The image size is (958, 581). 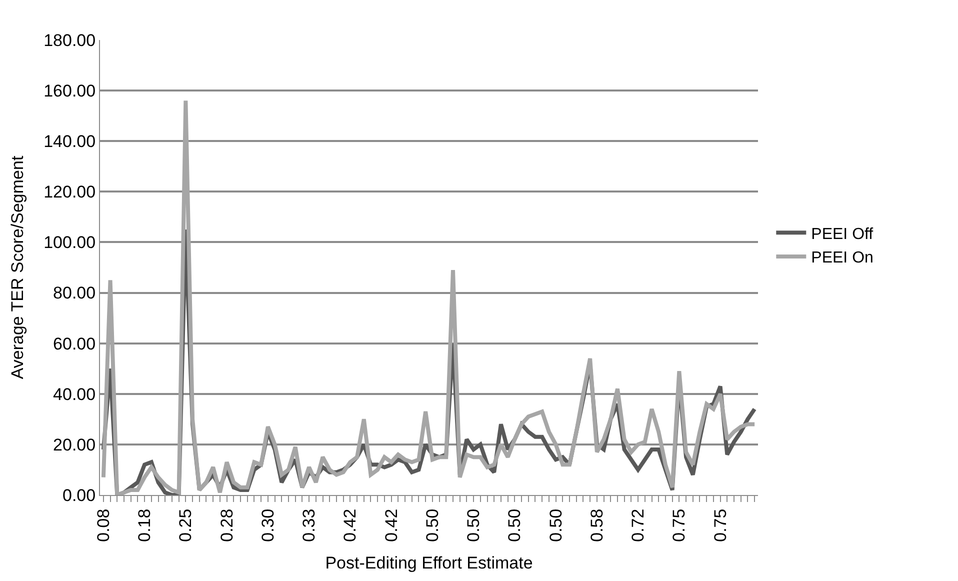 What do you see at coordinates (638, 525) in the screenshot?
I see `x-tick-label: 0.72` at bounding box center [638, 525].